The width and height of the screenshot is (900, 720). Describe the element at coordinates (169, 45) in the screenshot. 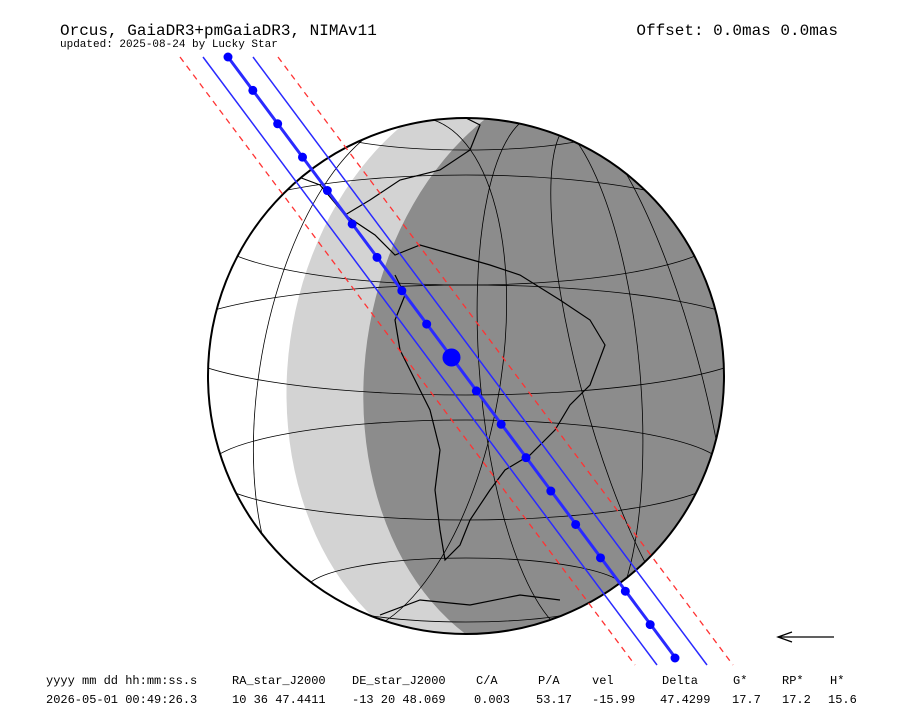

I see `subtitle: updated: 2025-08-24 by Lucky Star` at that location.